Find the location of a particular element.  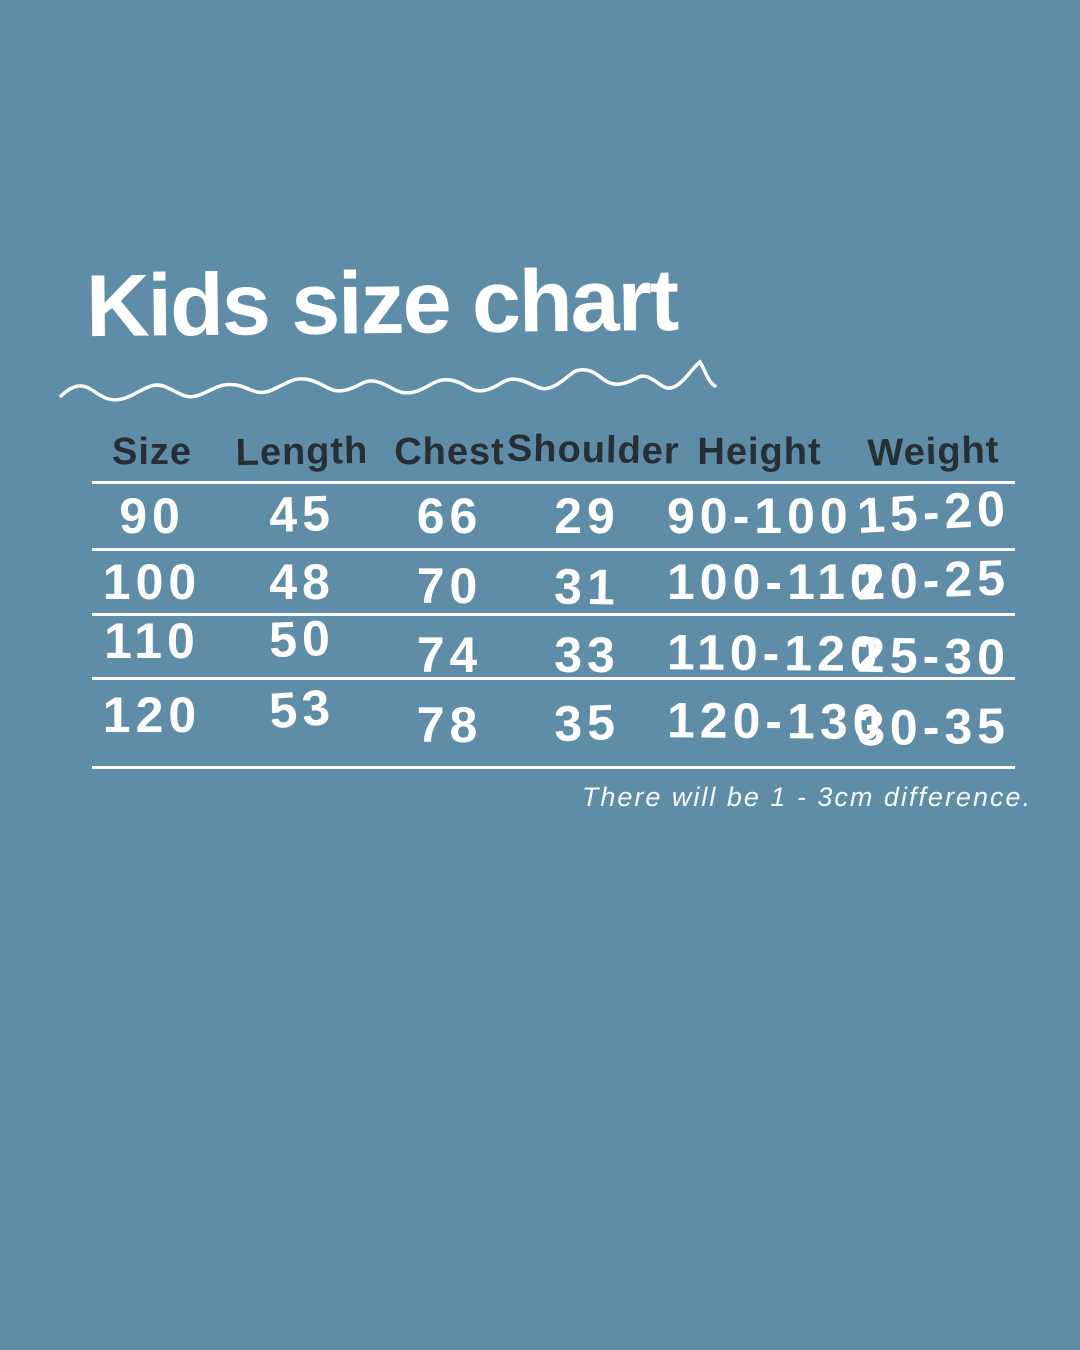

size-cell: 90 is located at coordinates (152, 516).